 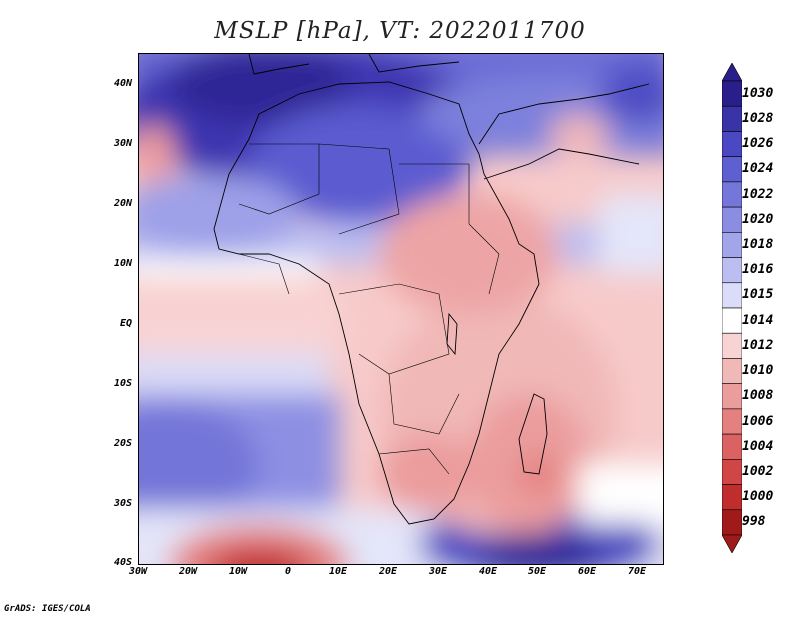 I want to click on colorbar-label: 1020, so click(x=758, y=219).